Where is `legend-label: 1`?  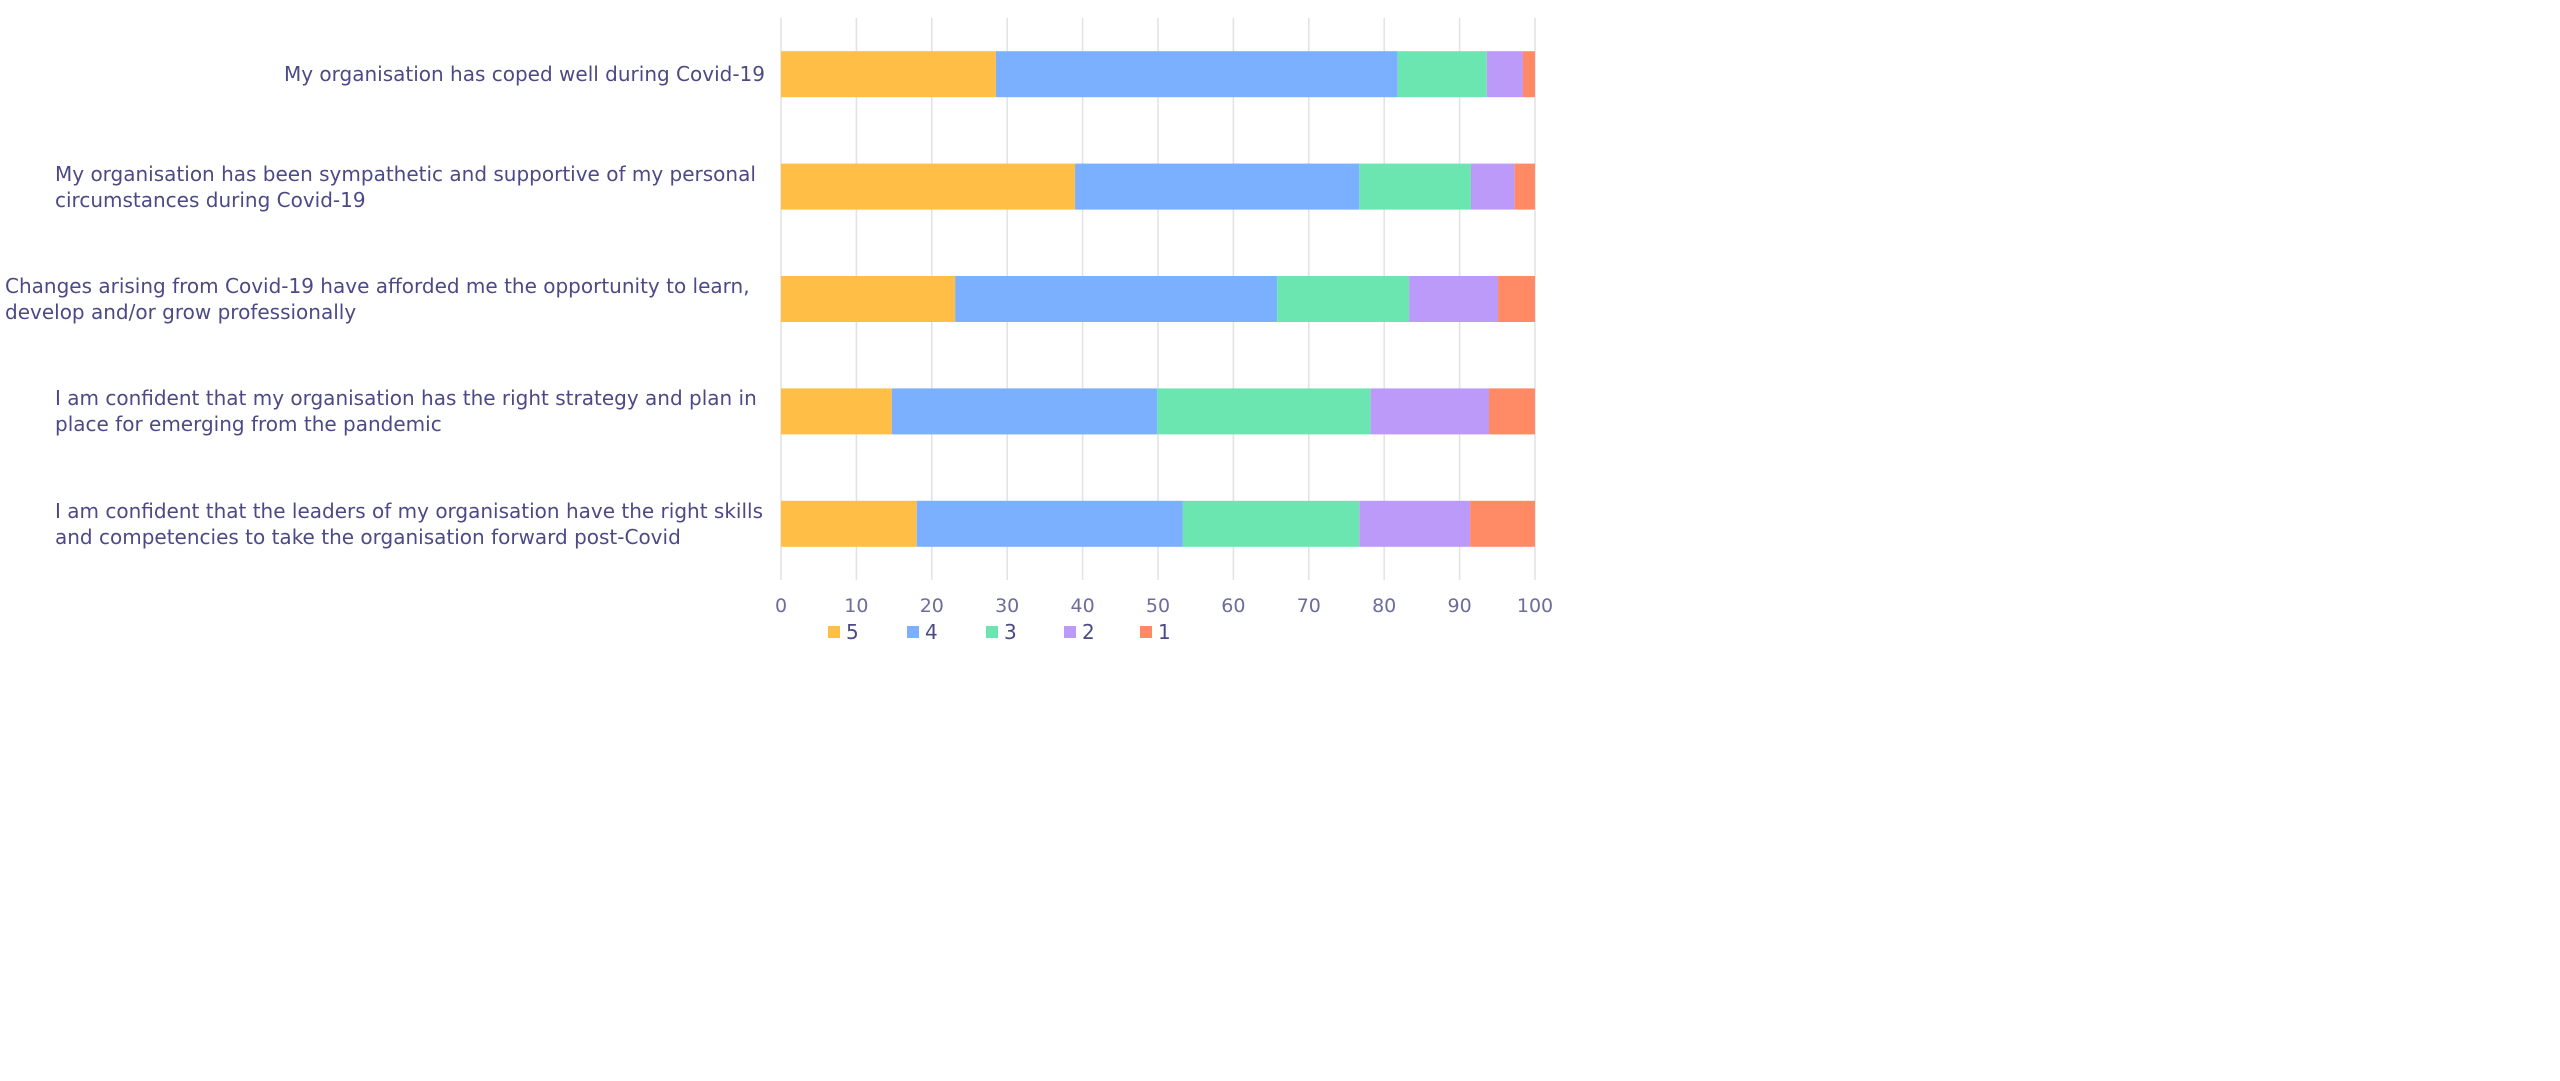 legend-label: 1 is located at coordinates (1164, 632).